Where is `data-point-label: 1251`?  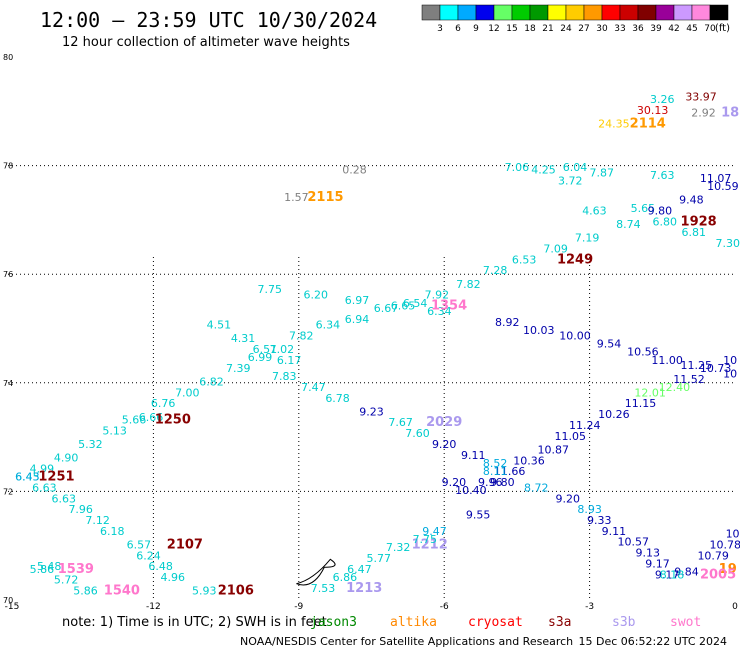
data-point-label: 1251 is located at coordinates (56, 477).